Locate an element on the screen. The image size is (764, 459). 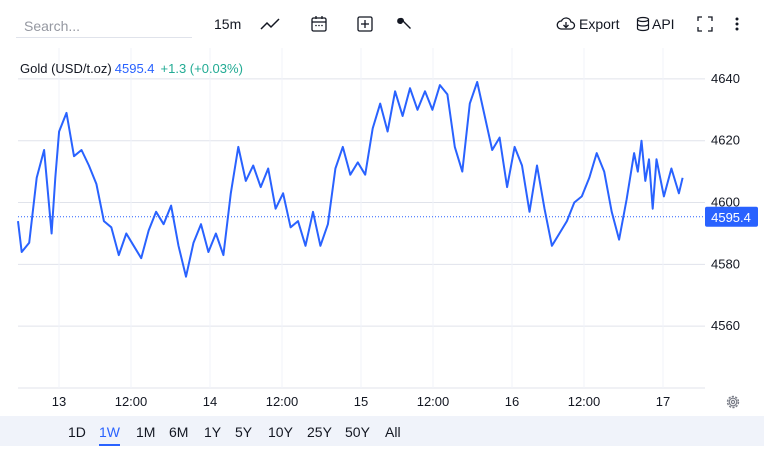
export-button: Export is located at coordinates (587, 24).